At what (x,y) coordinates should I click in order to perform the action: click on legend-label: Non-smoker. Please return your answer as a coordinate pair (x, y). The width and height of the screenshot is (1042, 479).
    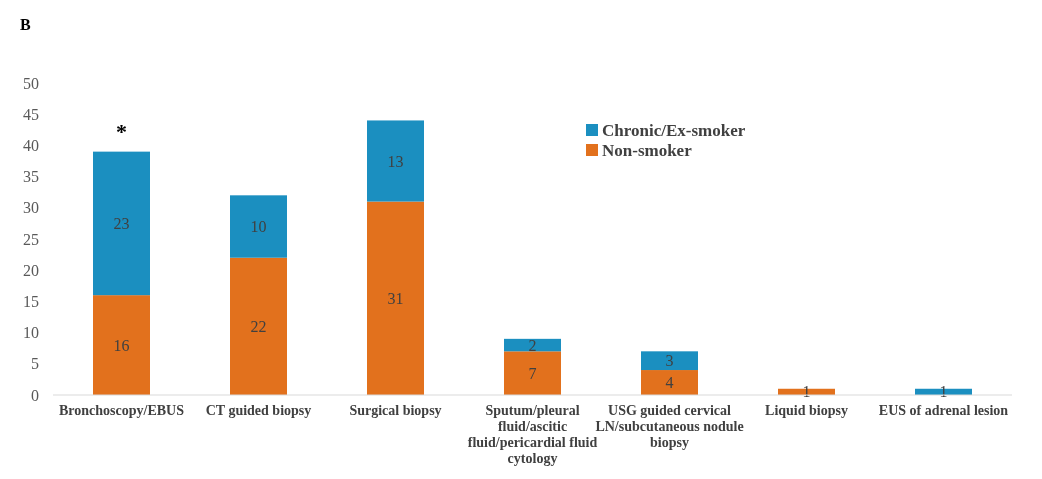
    Looking at the image, I should click on (647, 150).